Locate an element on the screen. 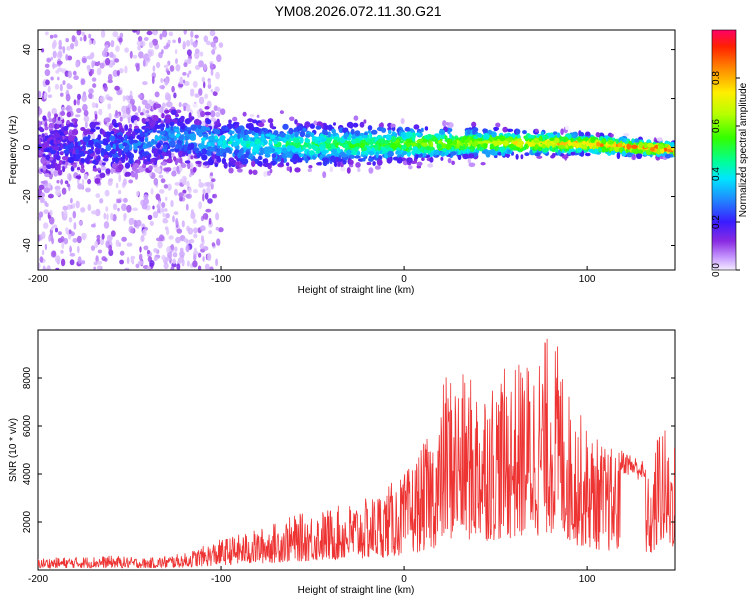 The width and height of the screenshot is (750, 600). snr-y-tick-label: 4000 is located at coordinates (27, 473).